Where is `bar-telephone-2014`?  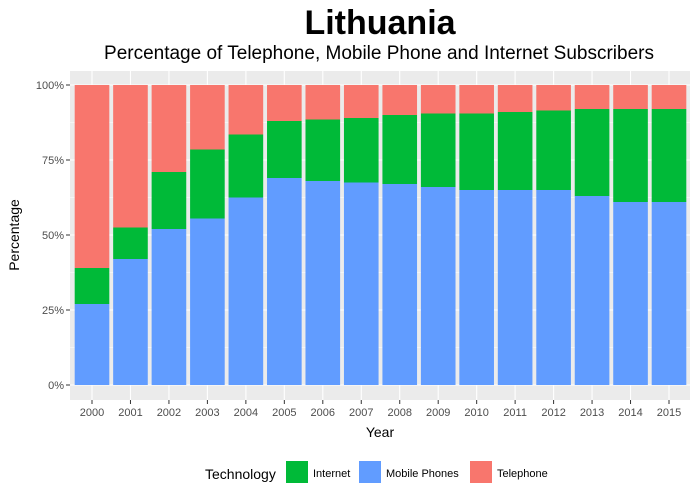 bar-telephone-2014 is located at coordinates (630, 97).